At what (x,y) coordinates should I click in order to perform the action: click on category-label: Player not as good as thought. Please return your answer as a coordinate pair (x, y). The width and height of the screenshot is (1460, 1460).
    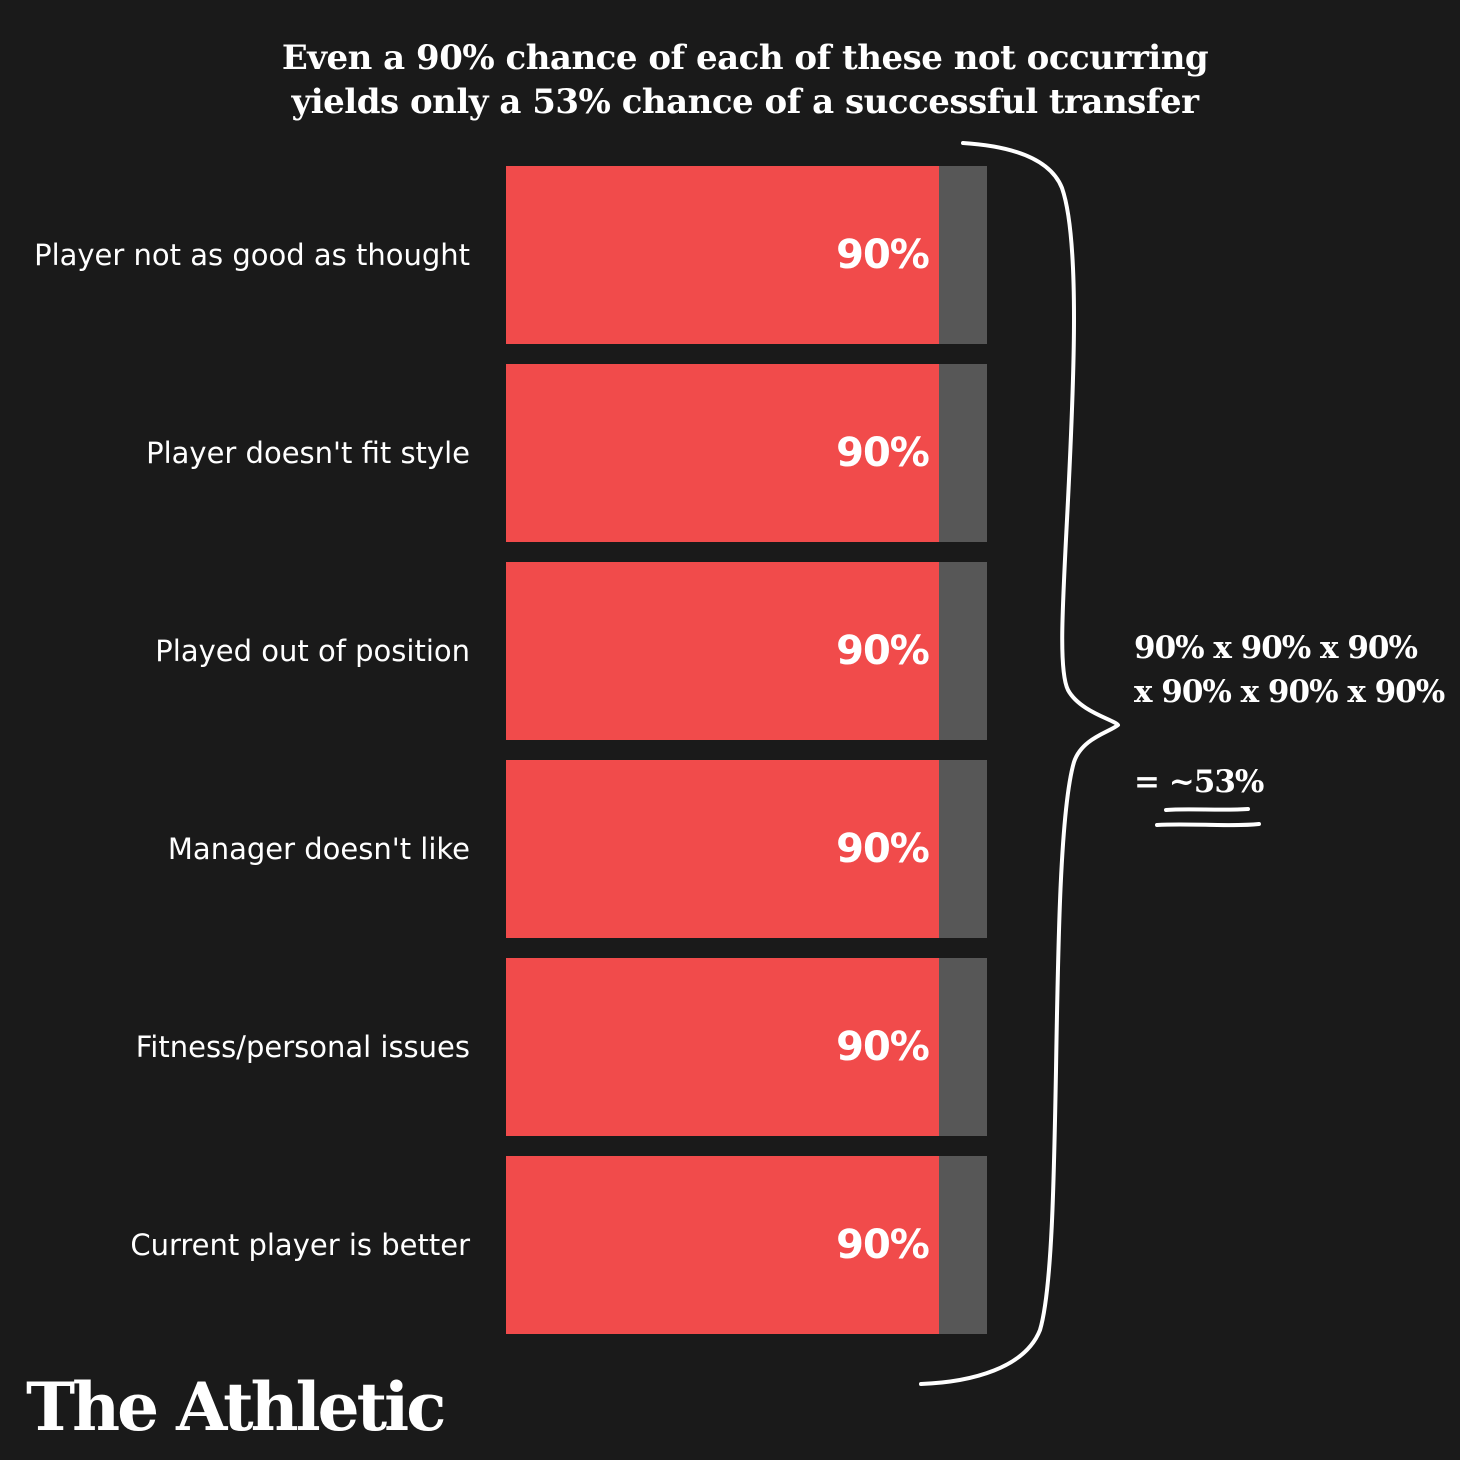
    Looking at the image, I should click on (252, 255).